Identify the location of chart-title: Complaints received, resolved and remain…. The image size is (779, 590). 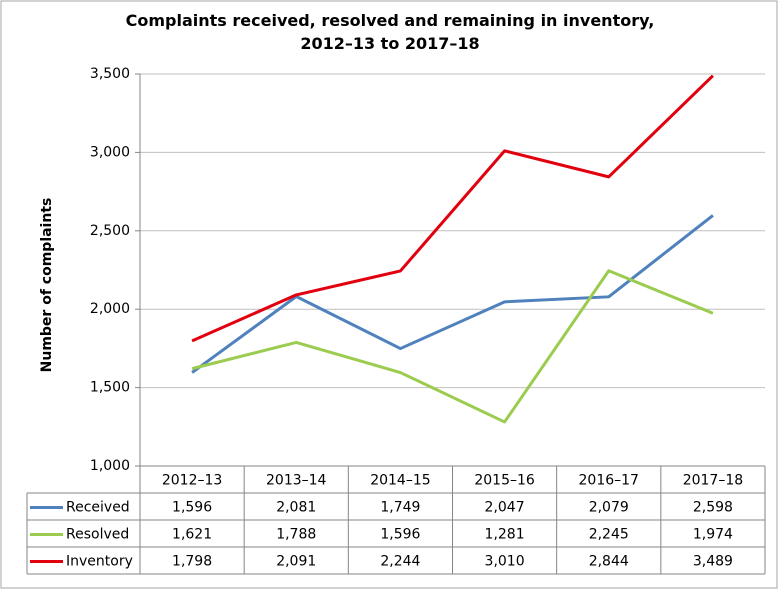
(390, 32).